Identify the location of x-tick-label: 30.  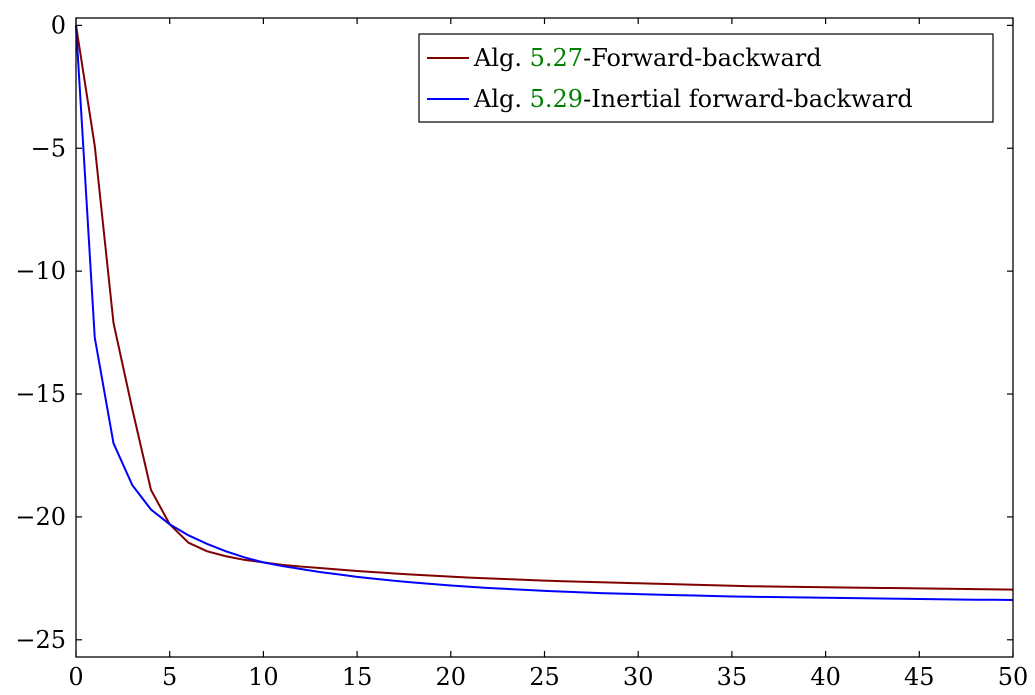
(638, 677).